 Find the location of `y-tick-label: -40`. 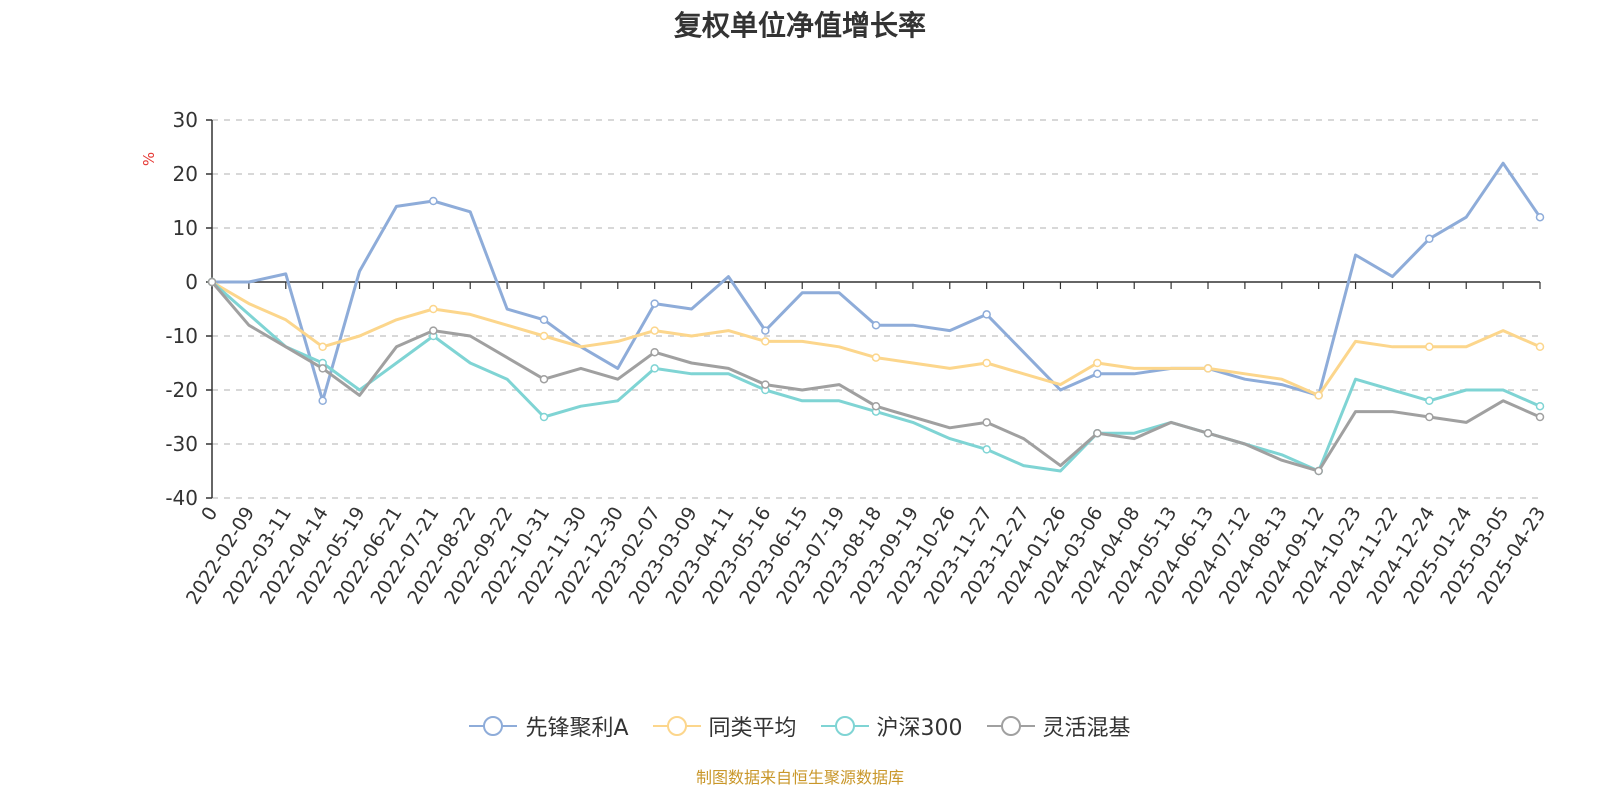

y-tick-label: -40 is located at coordinates (181, 498).